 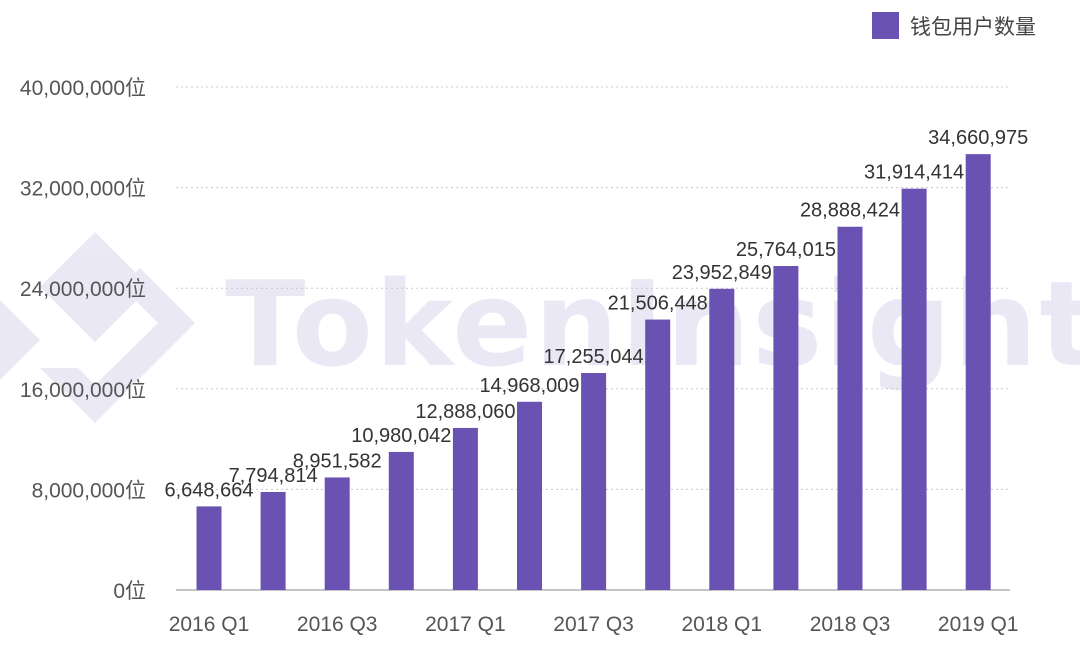 What do you see at coordinates (594, 357) in the screenshot?
I see `data-label: 17,255,044` at bounding box center [594, 357].